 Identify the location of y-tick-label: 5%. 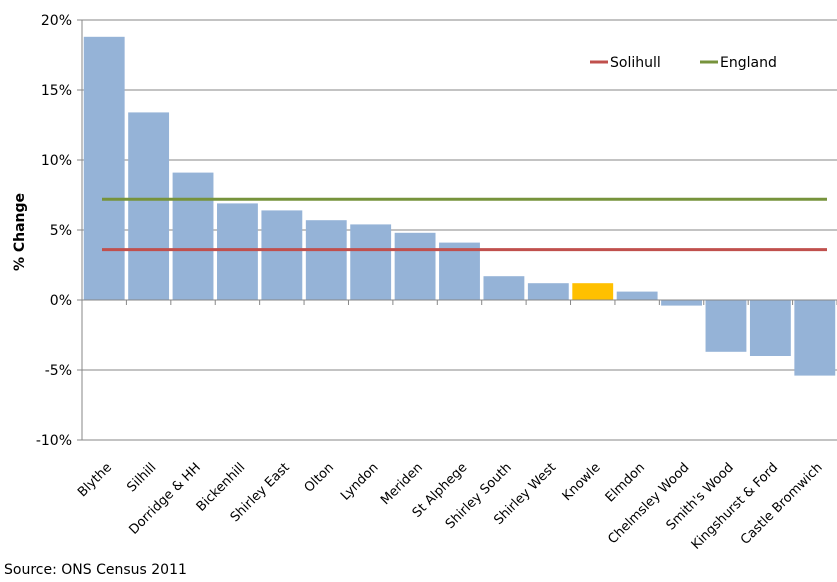
(61, 231).